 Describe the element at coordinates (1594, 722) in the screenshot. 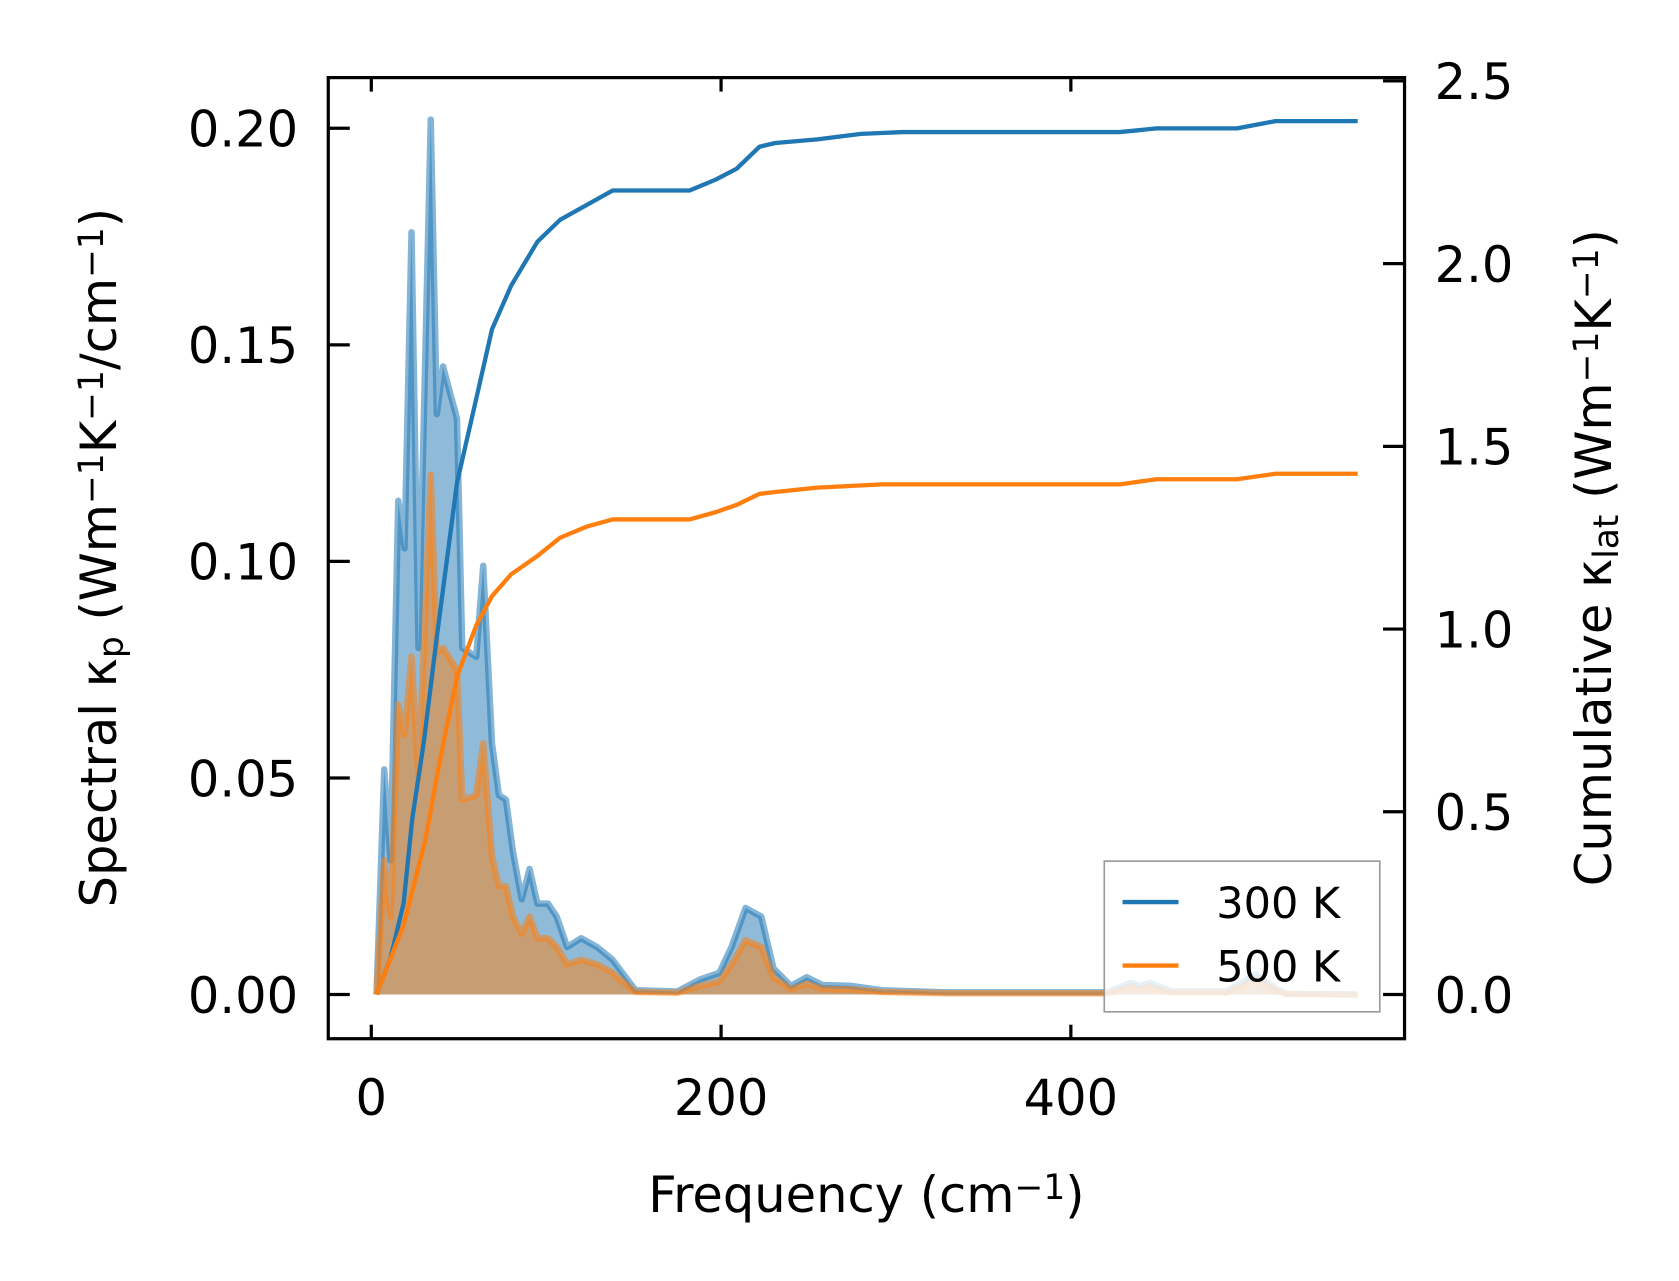

I see `label-part: Cumulative κ` at that location.